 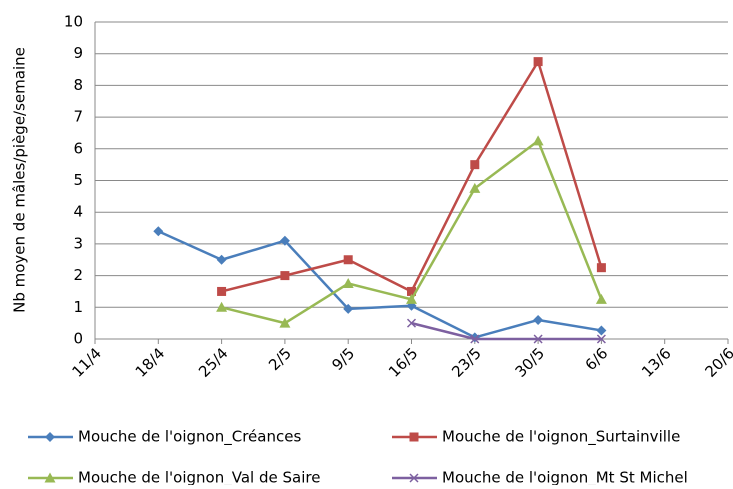 I want to click on y-tick-label: 1, so click(x=78, y=307).